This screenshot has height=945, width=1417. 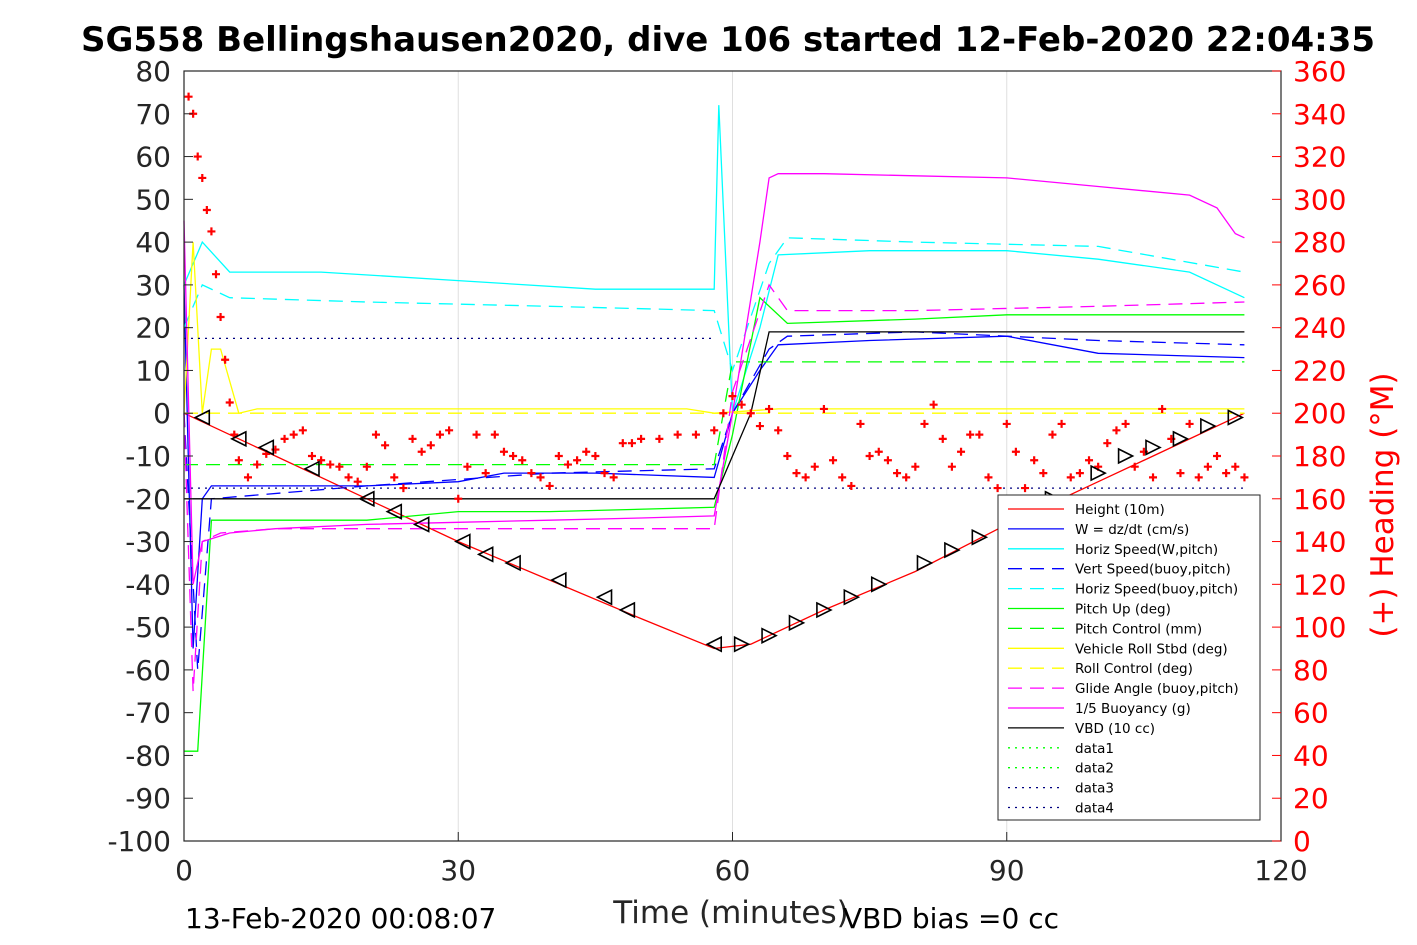 I want to click on right-tick-label: 320, so click(x=1319, y=157).